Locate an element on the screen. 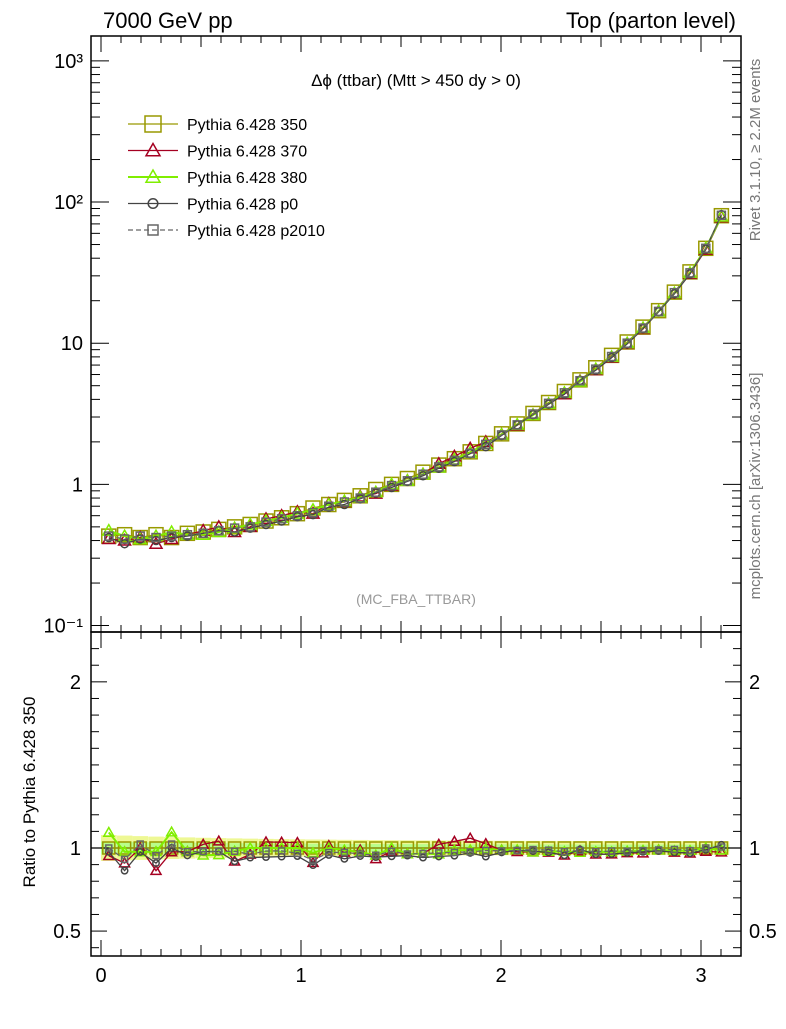 The image size is (786, 1029). main-ytick-label: 10³ is located at coordinates (68, 62).